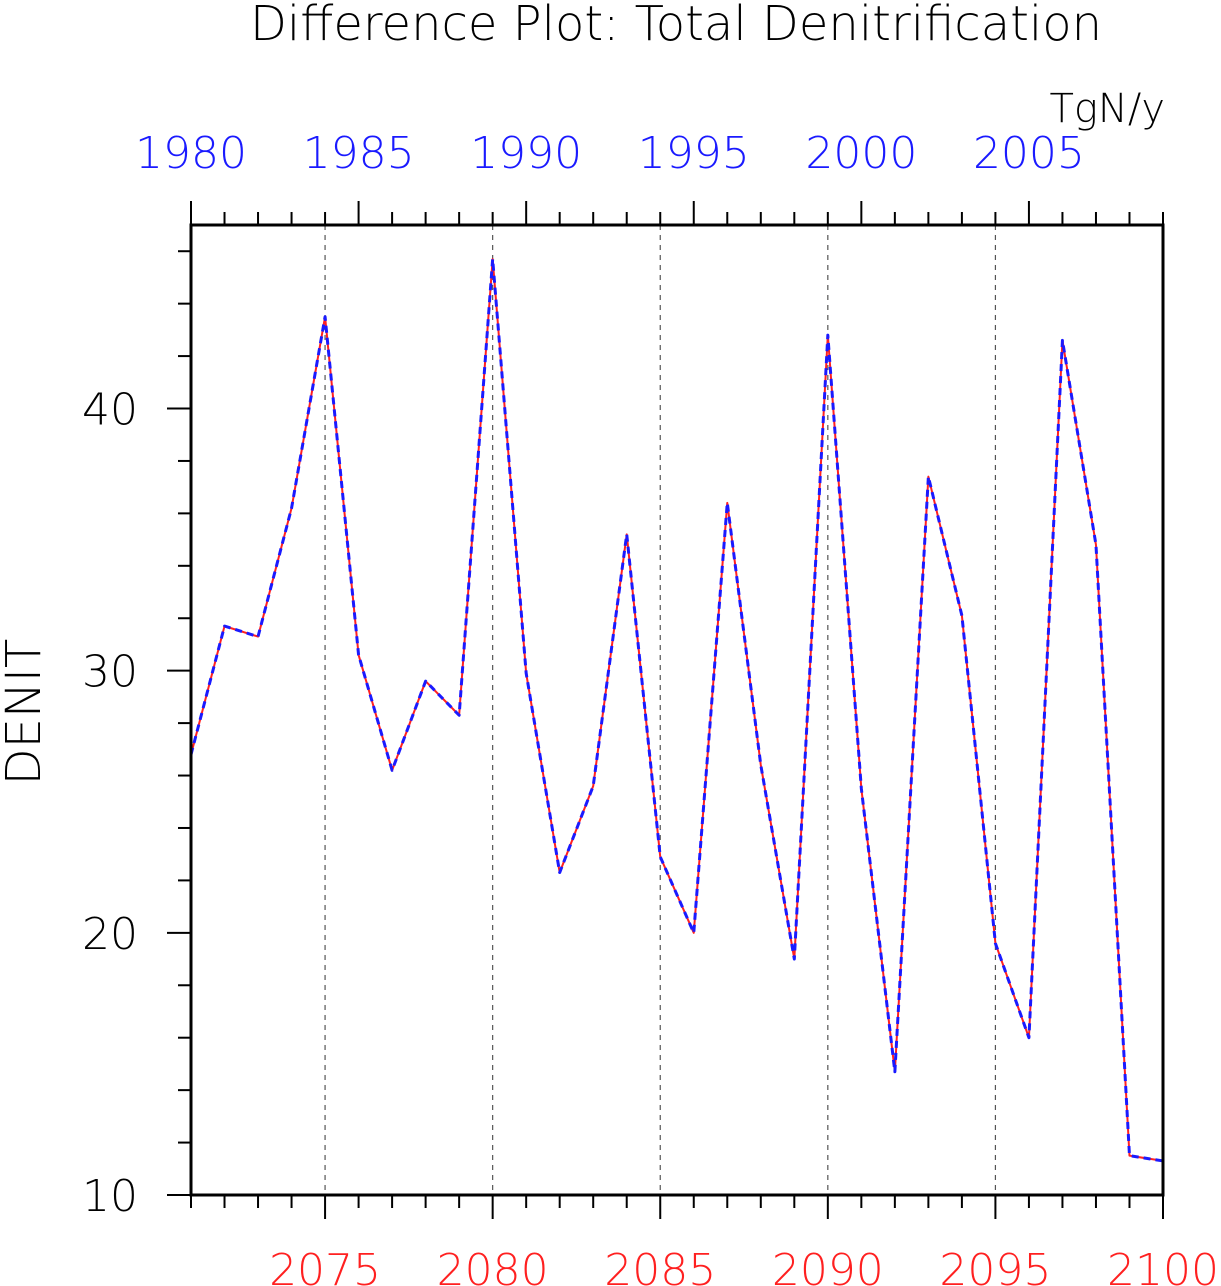 Image resolution: width=1221 pixels, height=1286 pixels. I want to click on units-label: TgN/y, so click(1107, 109).